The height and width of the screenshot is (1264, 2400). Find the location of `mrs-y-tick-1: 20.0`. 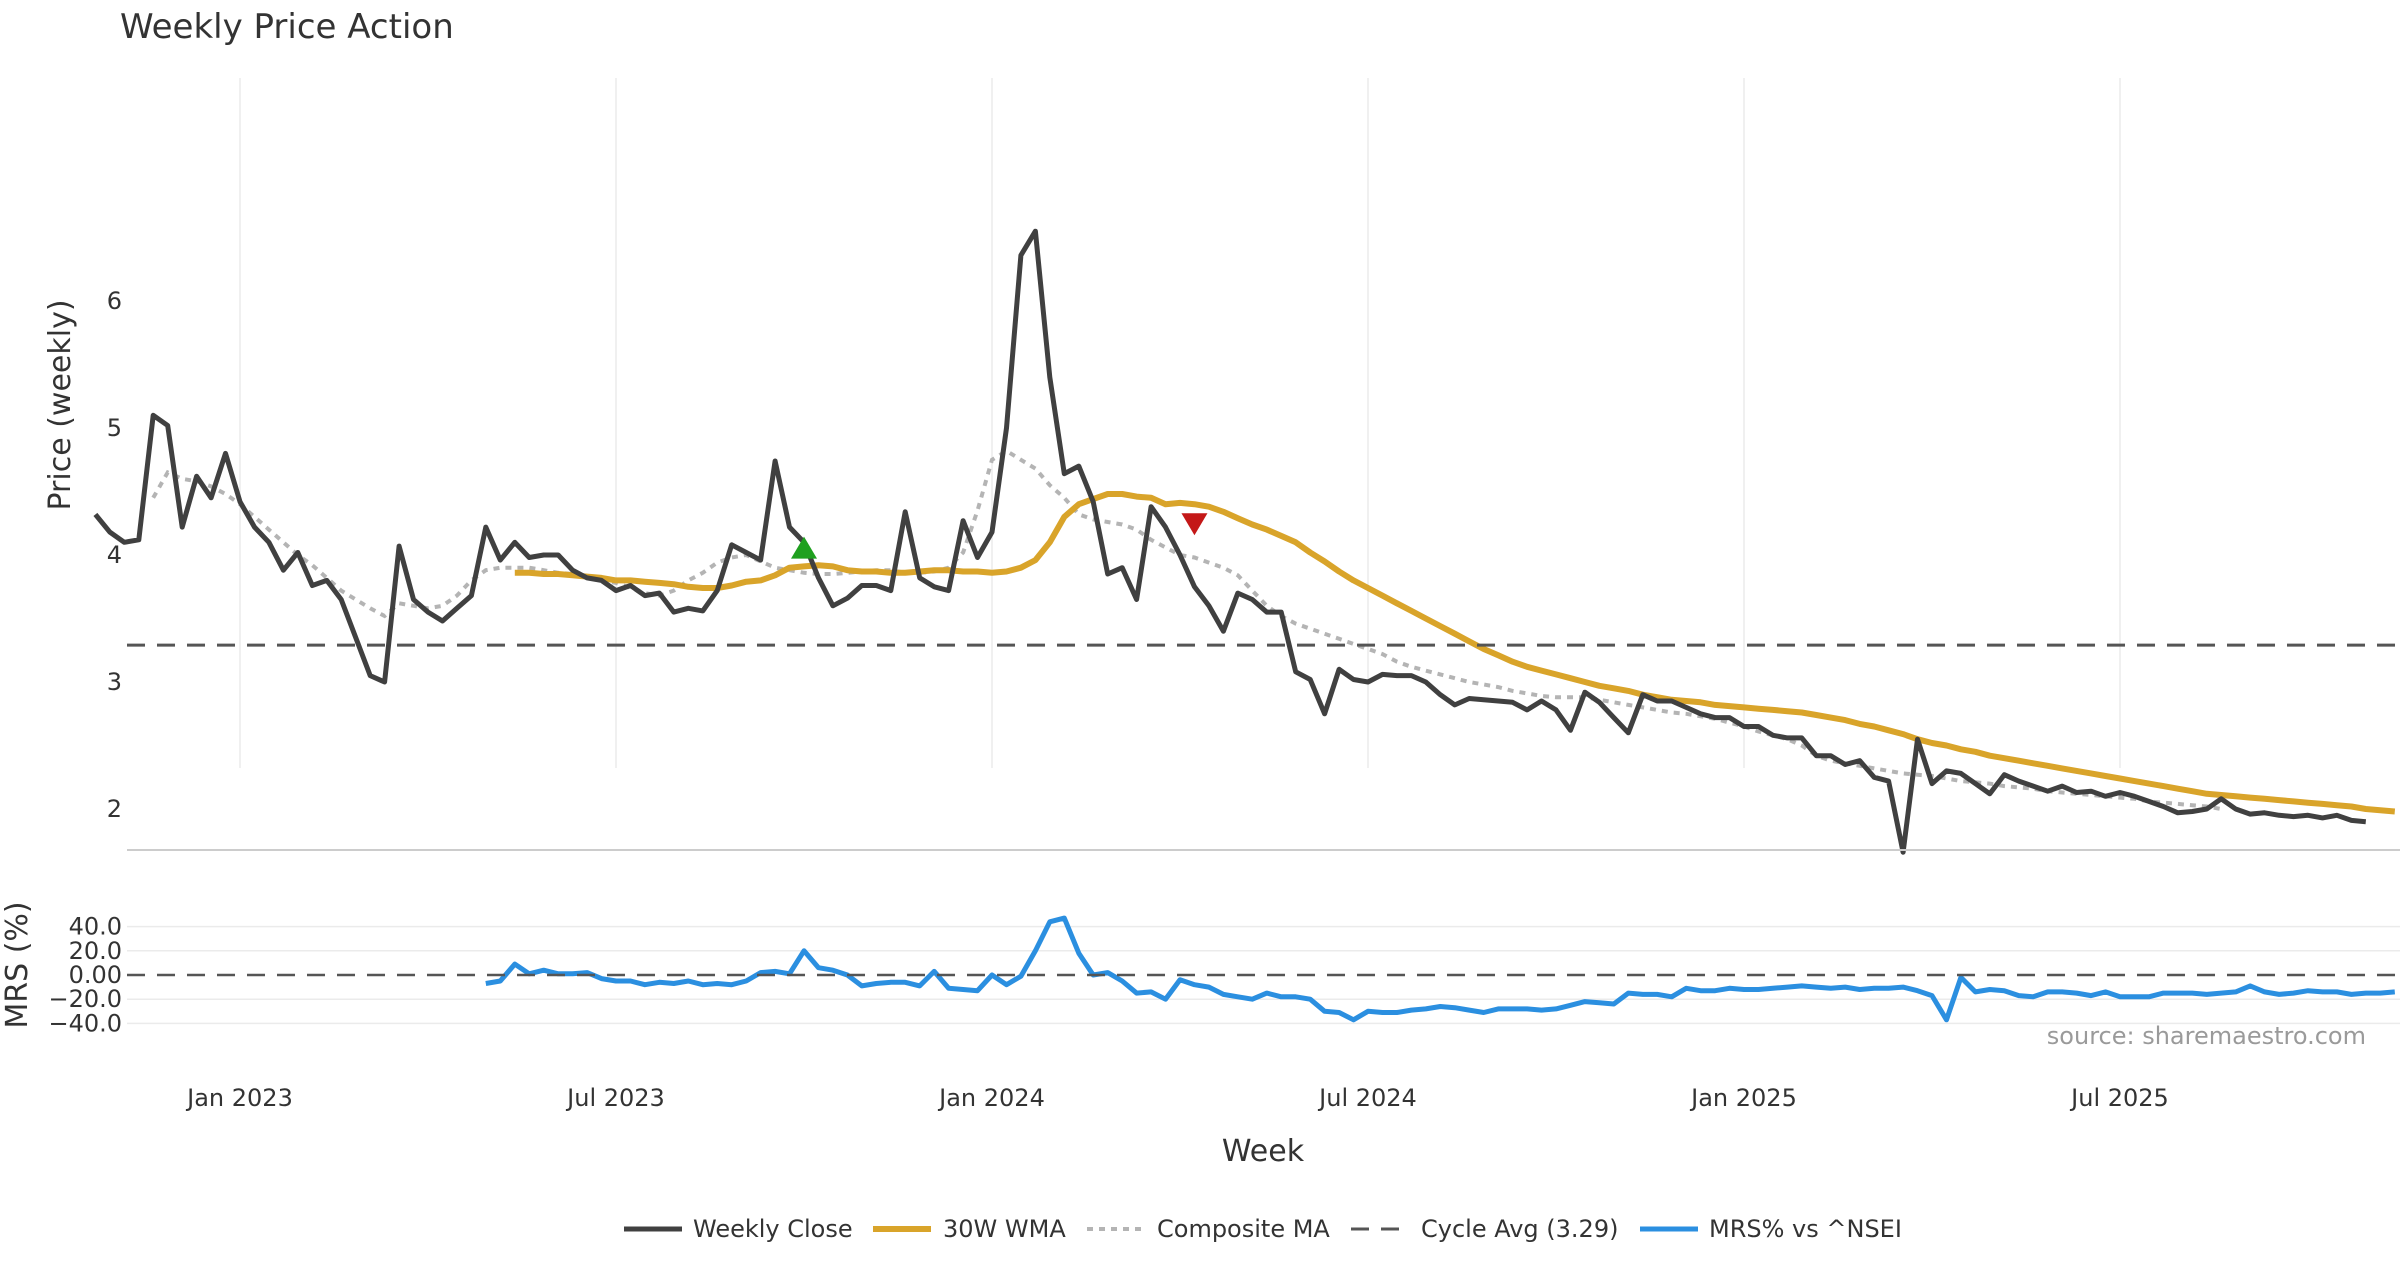

mrs-y-tick-1: 20.0 is located at coordinates (95, 951).